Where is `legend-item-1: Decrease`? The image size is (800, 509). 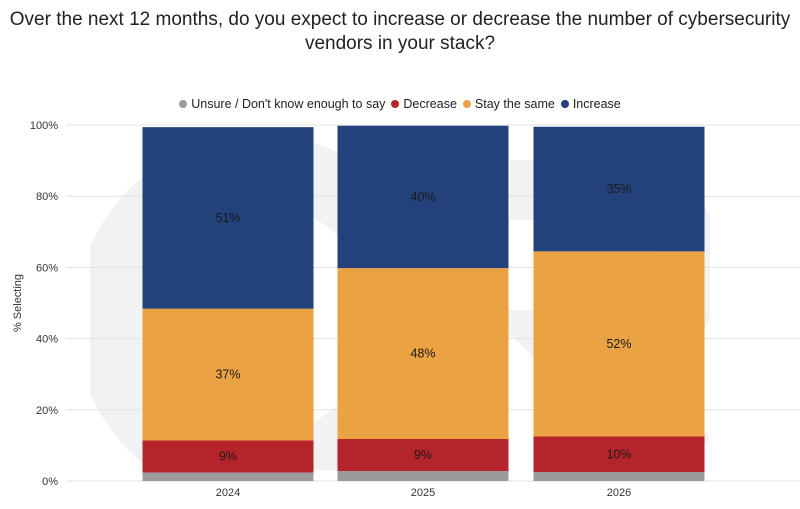
legend-item-1: Decrease is located at coordinates (424, 104).